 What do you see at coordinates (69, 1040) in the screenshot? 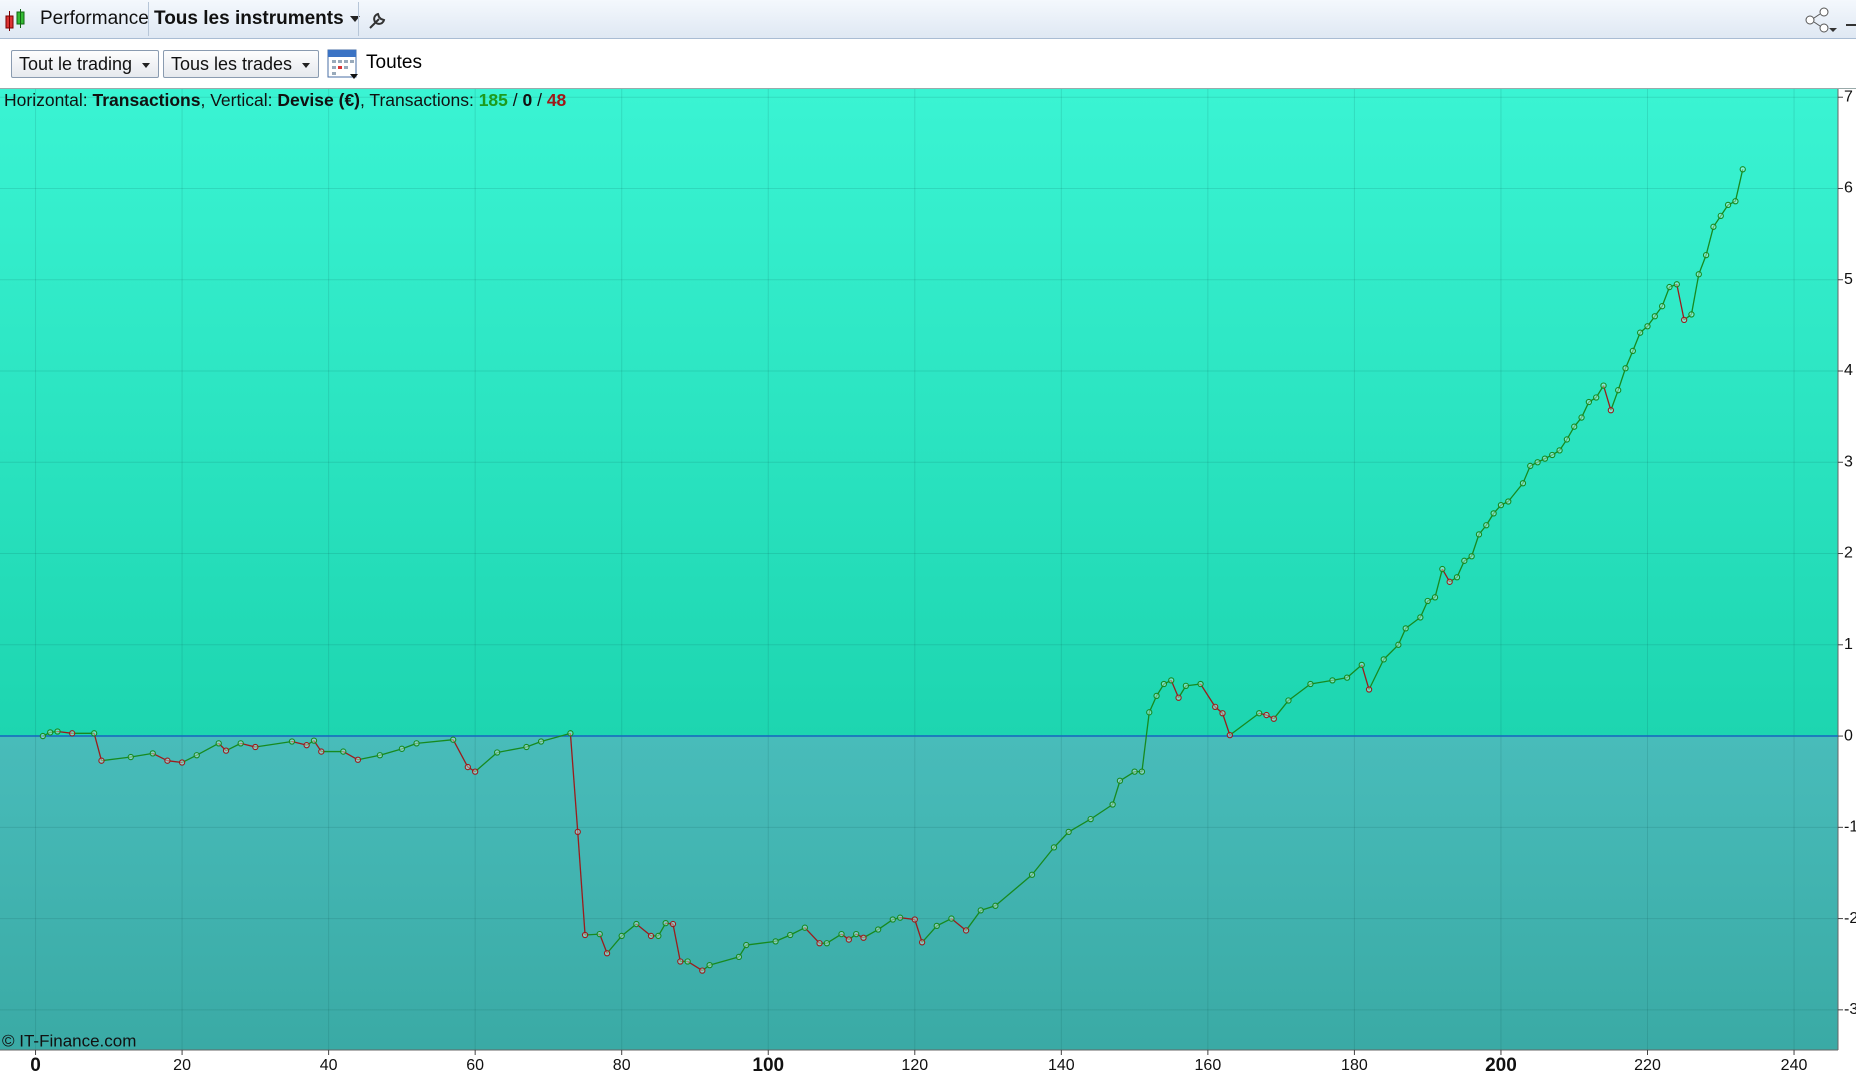
I see `copyright: © IT-Finance.com` at bounding box center [69, 1040].